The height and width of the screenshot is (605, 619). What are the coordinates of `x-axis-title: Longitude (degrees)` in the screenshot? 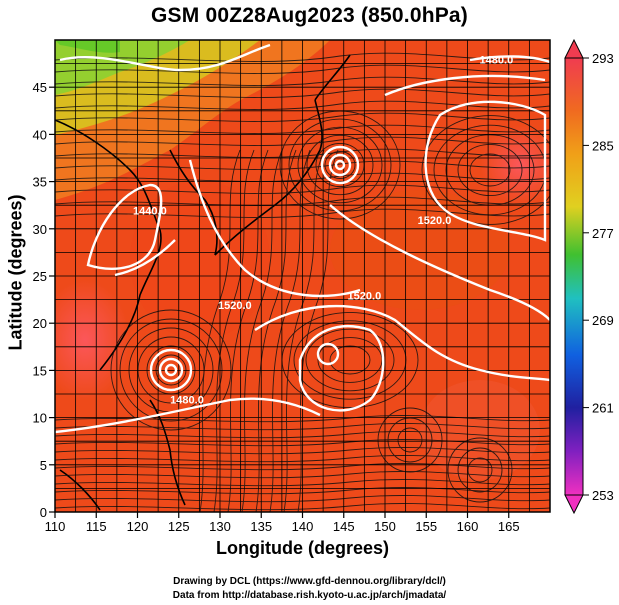 It's located at (302, 548).